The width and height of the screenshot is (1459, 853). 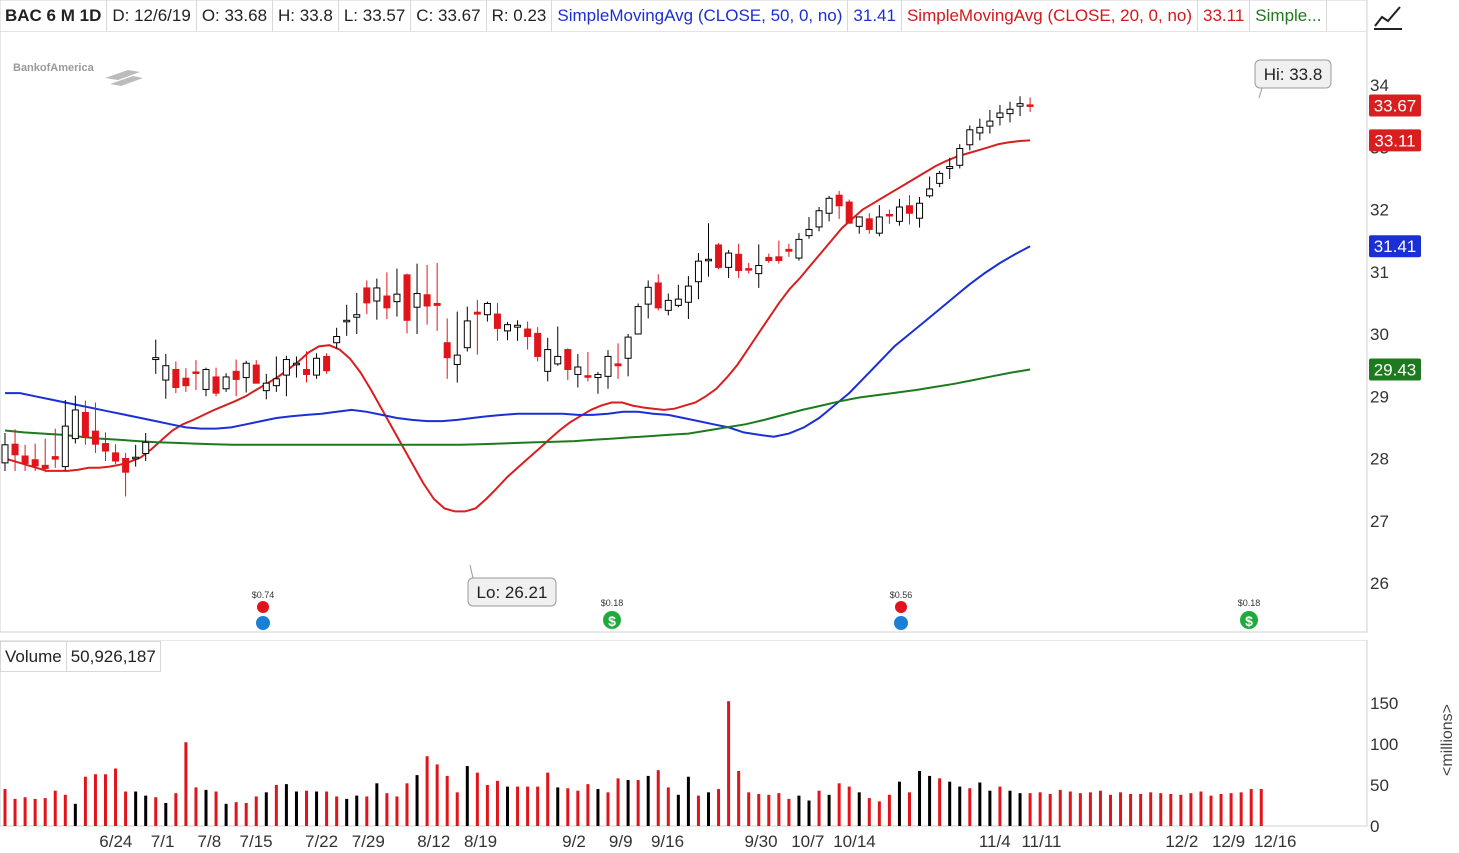 What do you see at coordinates (124, 78) in the screenshot?
I see `logo-flag-icon` at bounding box center [124, 78].